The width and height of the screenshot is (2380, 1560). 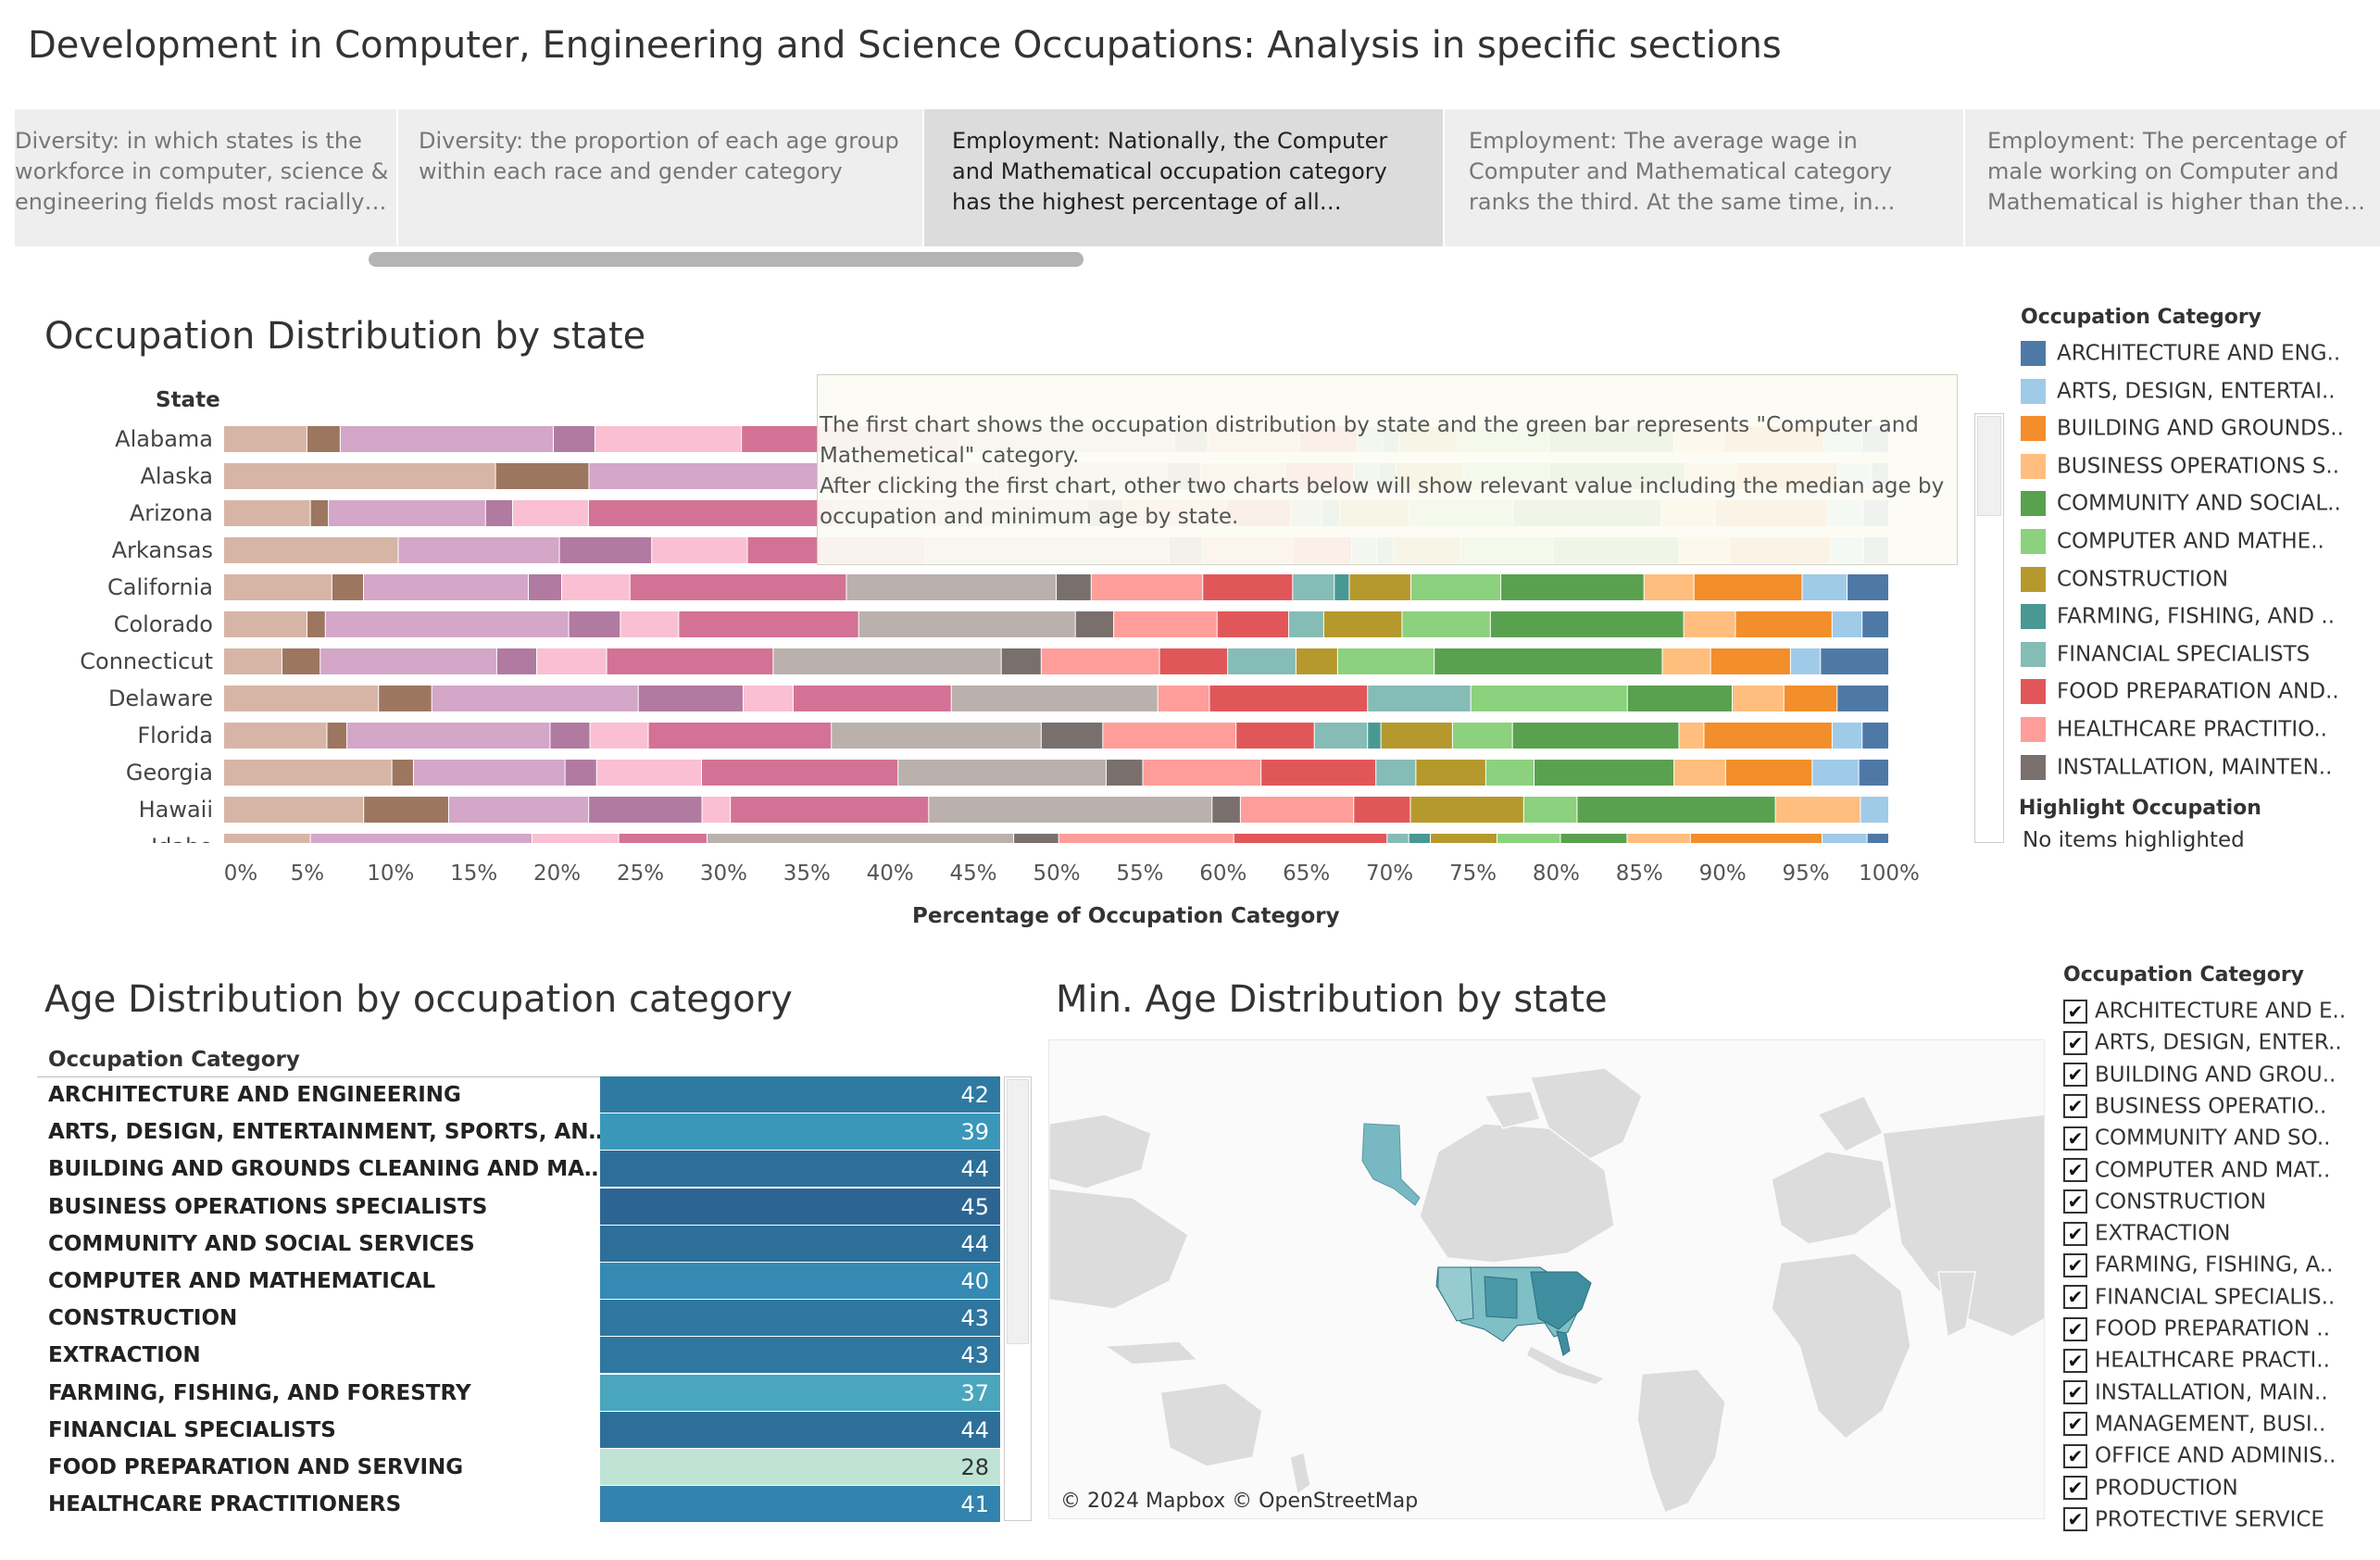 What do you see at coordinates (2134, 840) in the screenshot?
I see `highlight-value: No items highlighted` at bounding box center [2134, 840].